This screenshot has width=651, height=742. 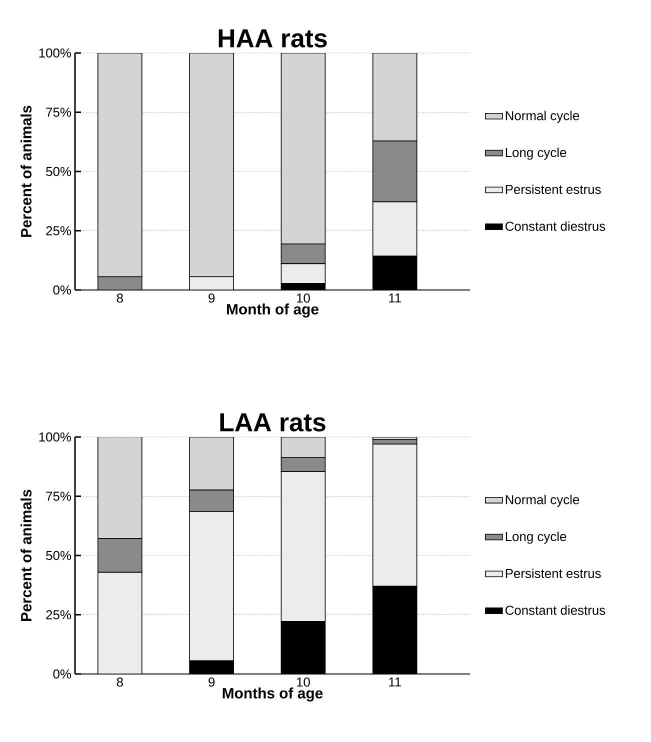 What do you see at coordinates (272, 38) in the screenshot?
I see `chart-title: HAA rats` at bounding box center [272, 38].